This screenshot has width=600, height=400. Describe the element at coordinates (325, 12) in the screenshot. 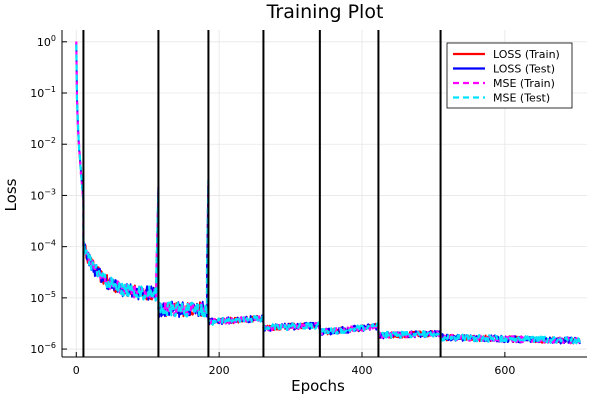

I see `chart-title: Training Plot` at that location.